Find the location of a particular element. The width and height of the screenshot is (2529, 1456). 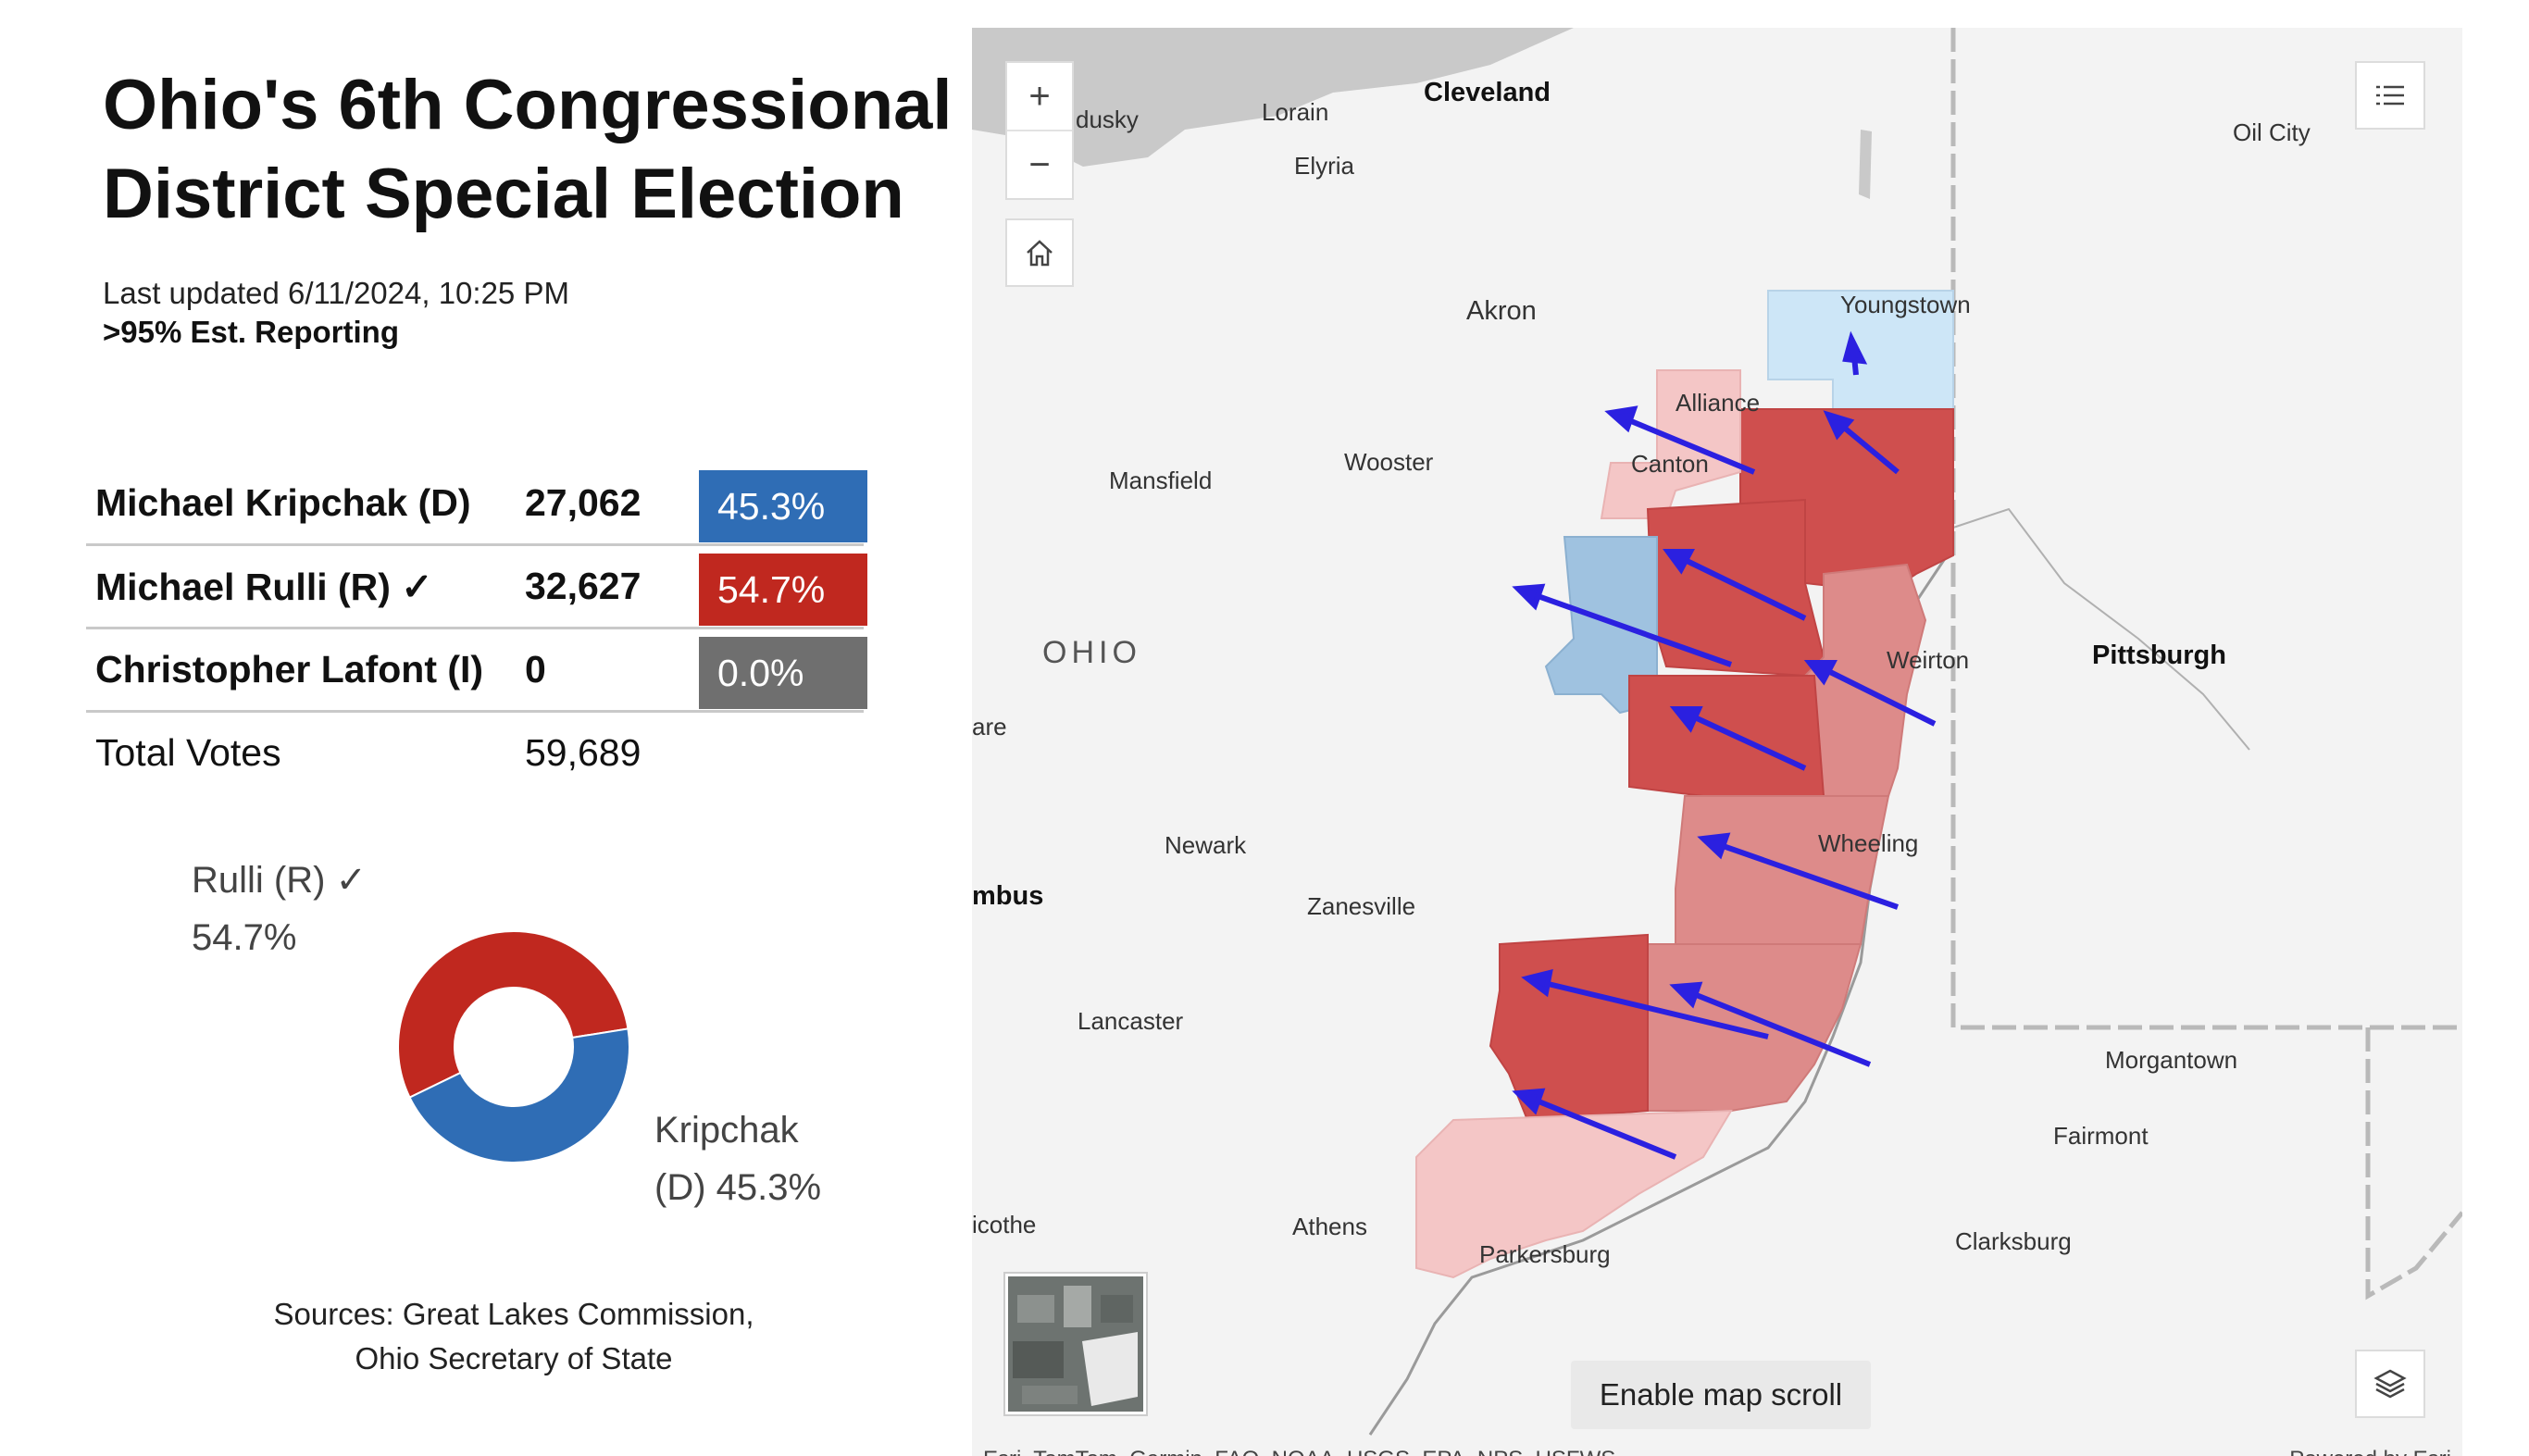

state-border-pa is located at coordinates (2206, 529).